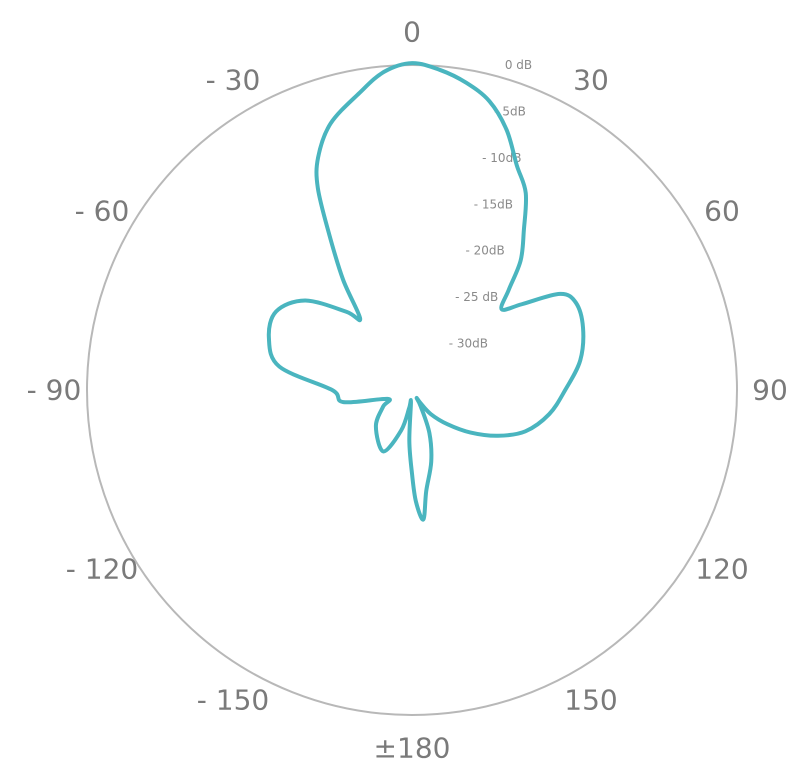 The height and width of the screenshot is (773, 804). Describe the element at coordinates (412, 32) in the screenshot. I see `angle-tick-label: 0` at that location.